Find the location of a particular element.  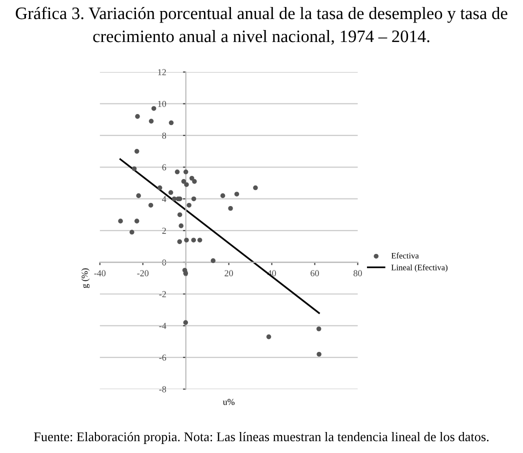

y-tick-label: -2 is located at coordinates (162, 294).